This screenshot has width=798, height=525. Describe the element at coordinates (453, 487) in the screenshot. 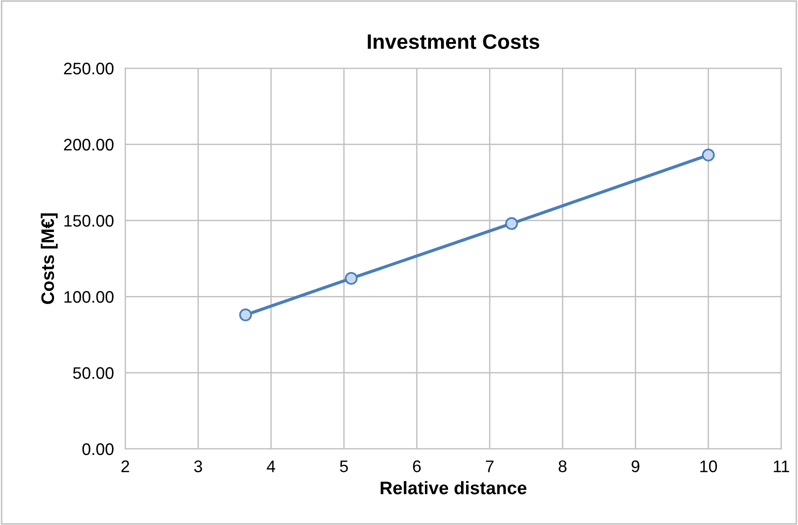

I see `x-axis-title: Relative distance` at that location.